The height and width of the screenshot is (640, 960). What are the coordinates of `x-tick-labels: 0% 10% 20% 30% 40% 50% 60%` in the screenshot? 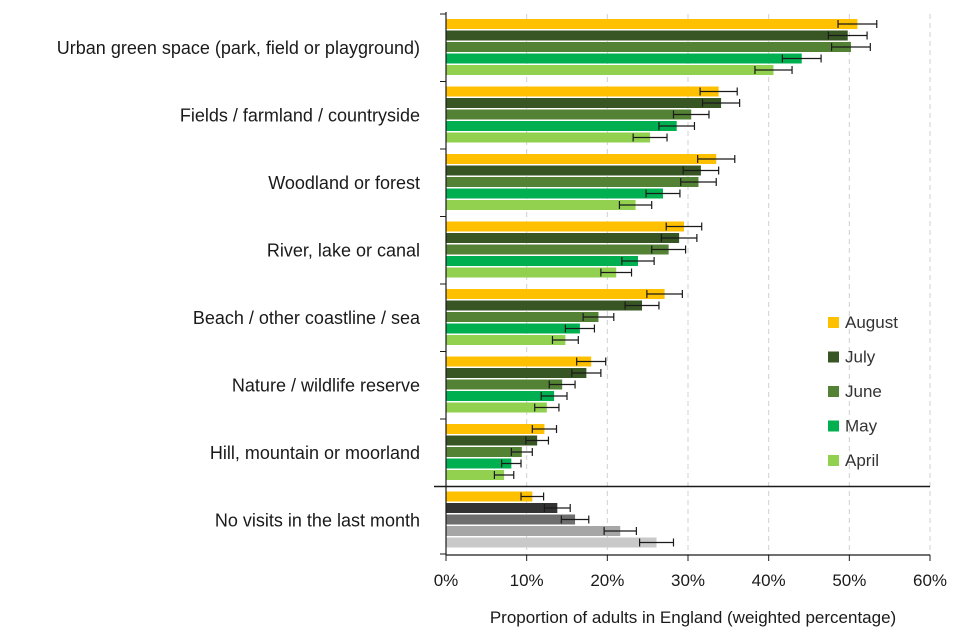 It's located at (690, 580).